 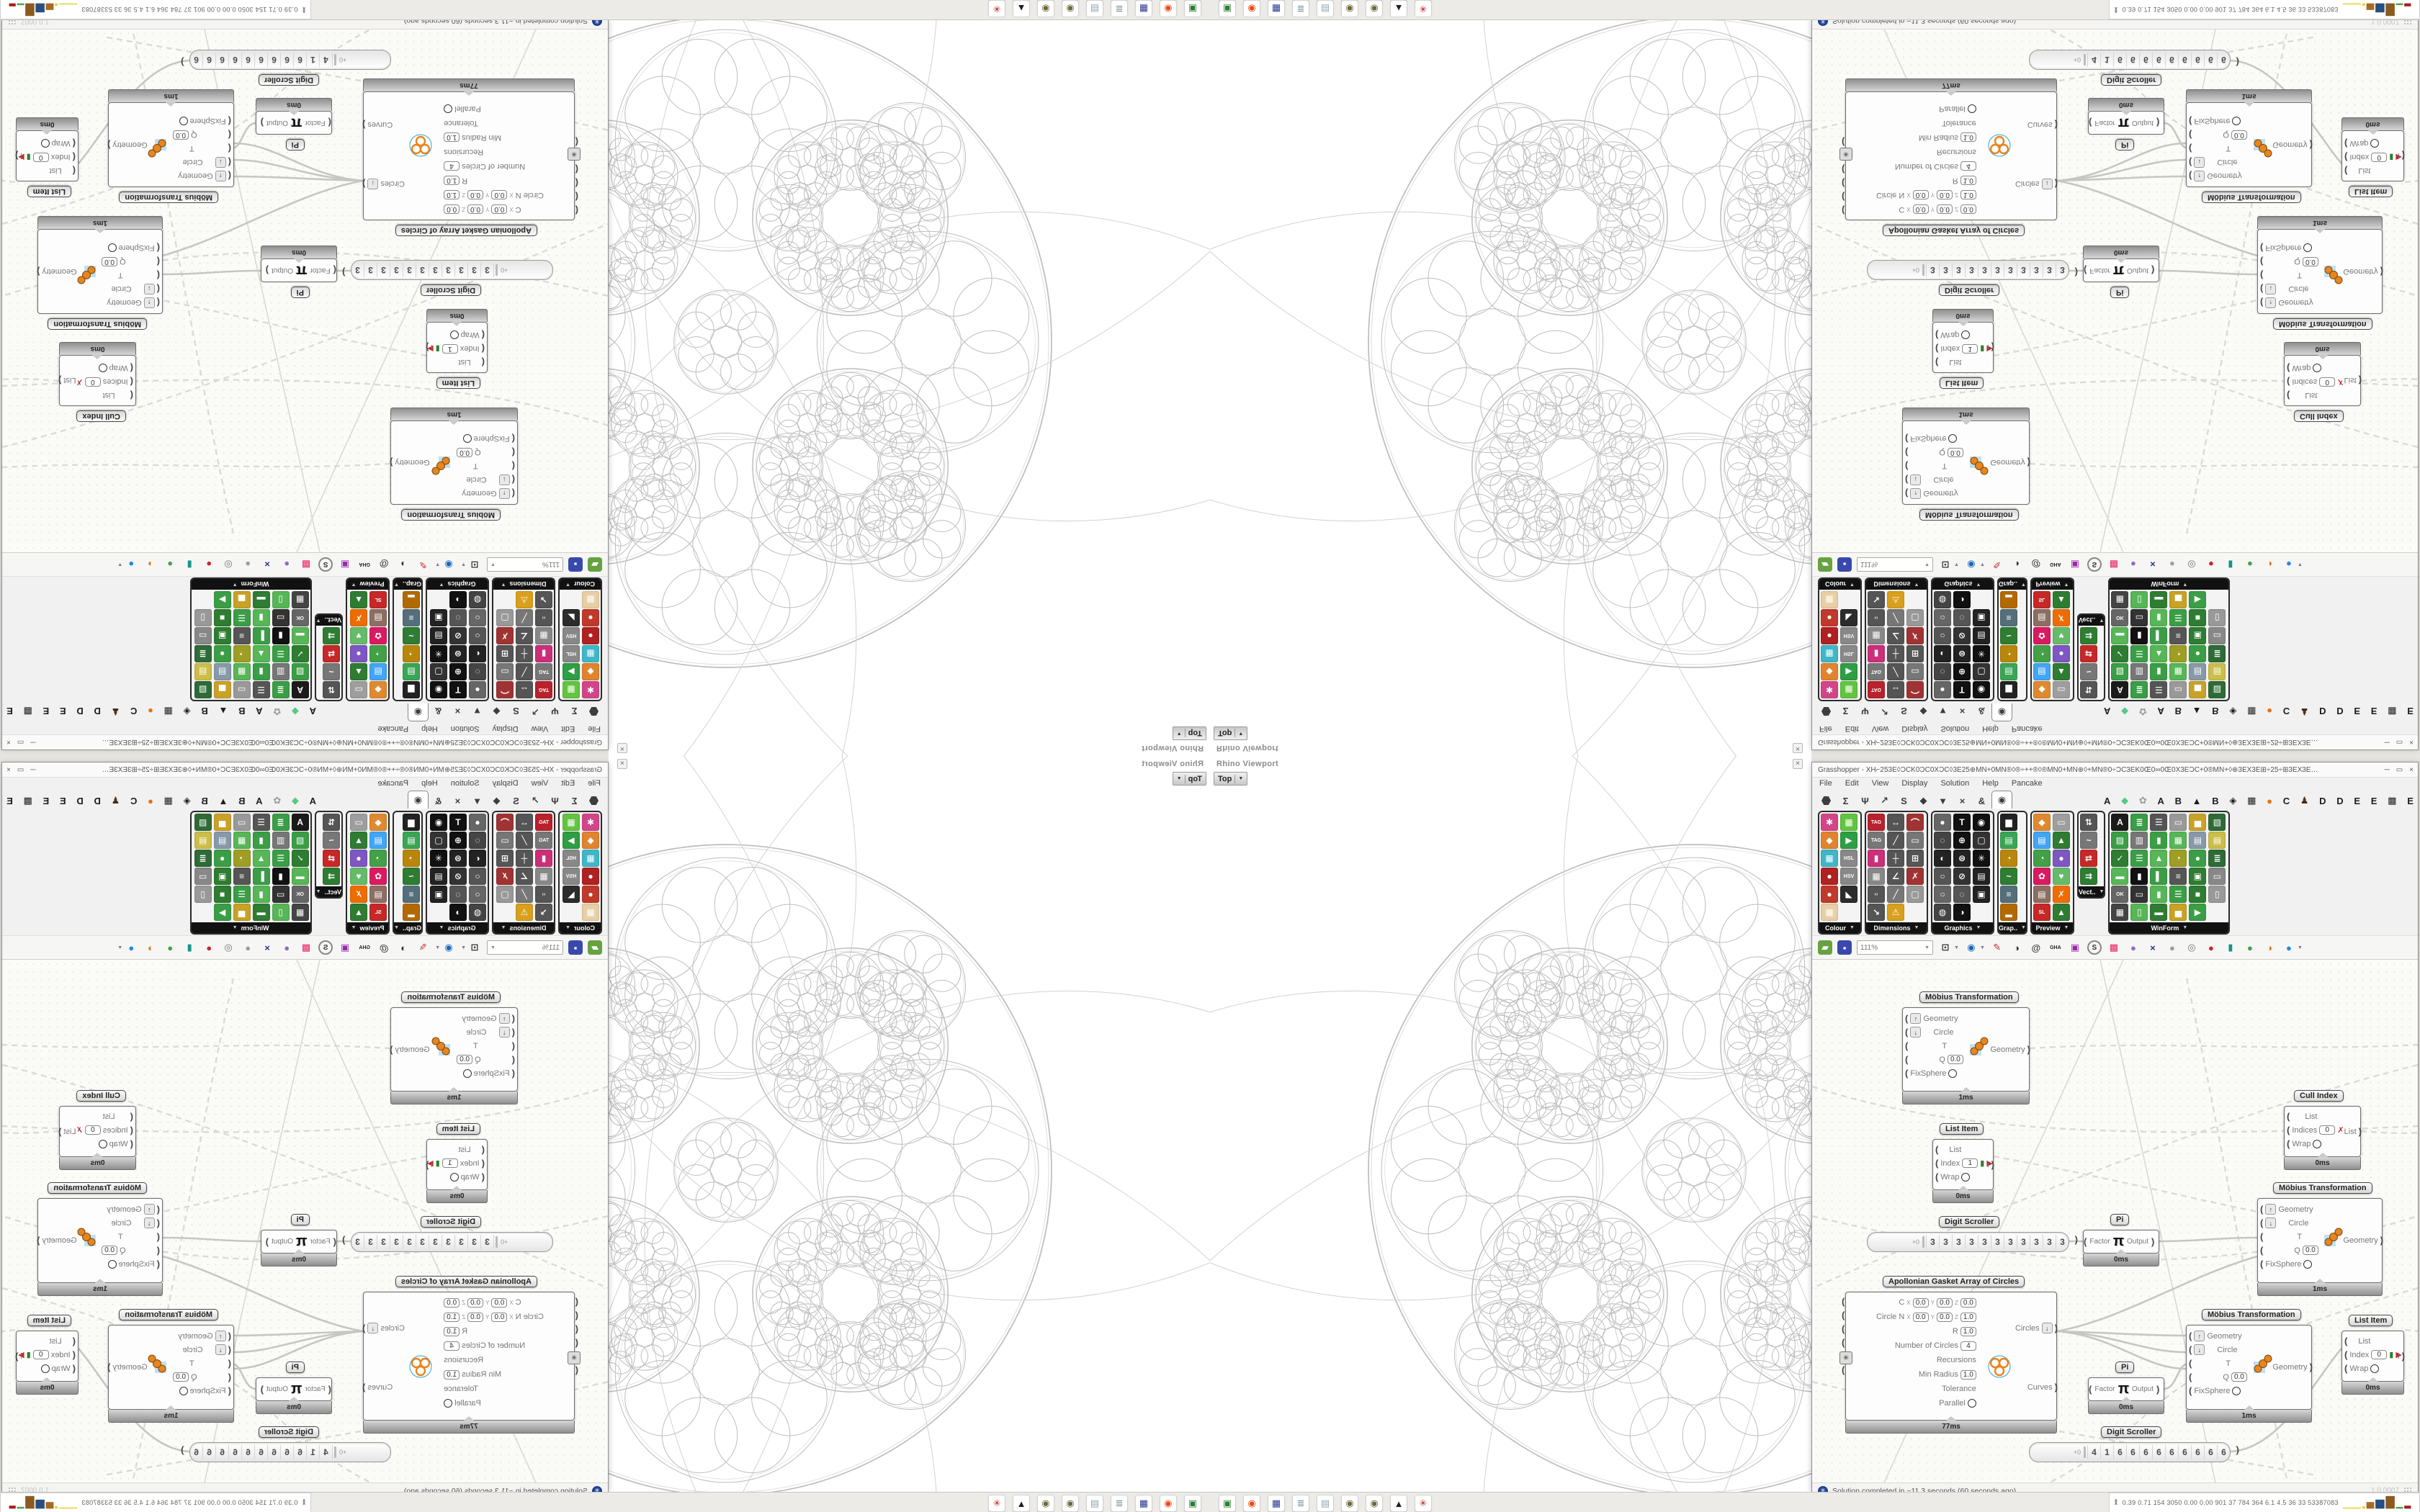 I want to click on badge-app-icon: ✳, so click(x=1423, y=1503).